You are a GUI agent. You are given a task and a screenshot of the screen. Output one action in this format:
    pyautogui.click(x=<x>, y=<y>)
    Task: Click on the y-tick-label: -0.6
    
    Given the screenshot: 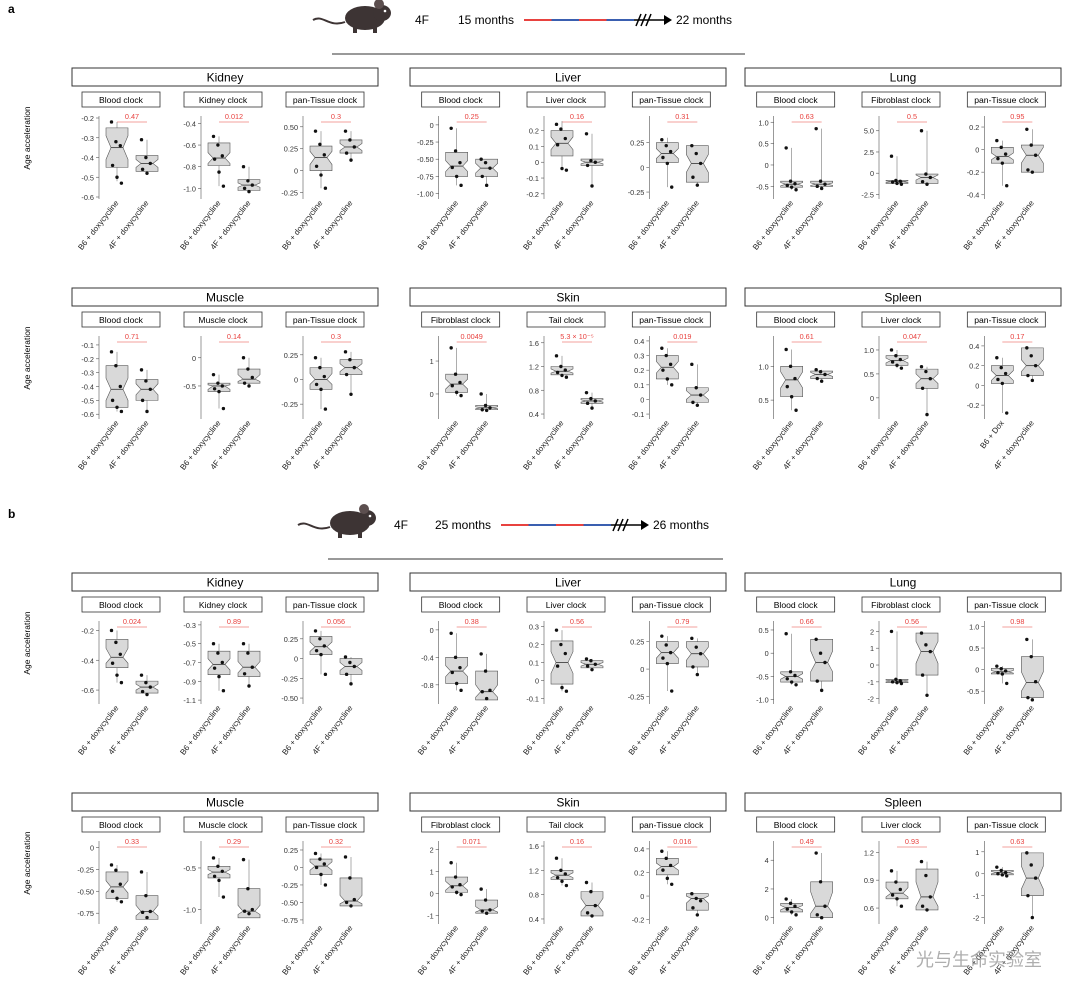 What is the action you would take?
    pyautogui.click(x=87, y=690)
    